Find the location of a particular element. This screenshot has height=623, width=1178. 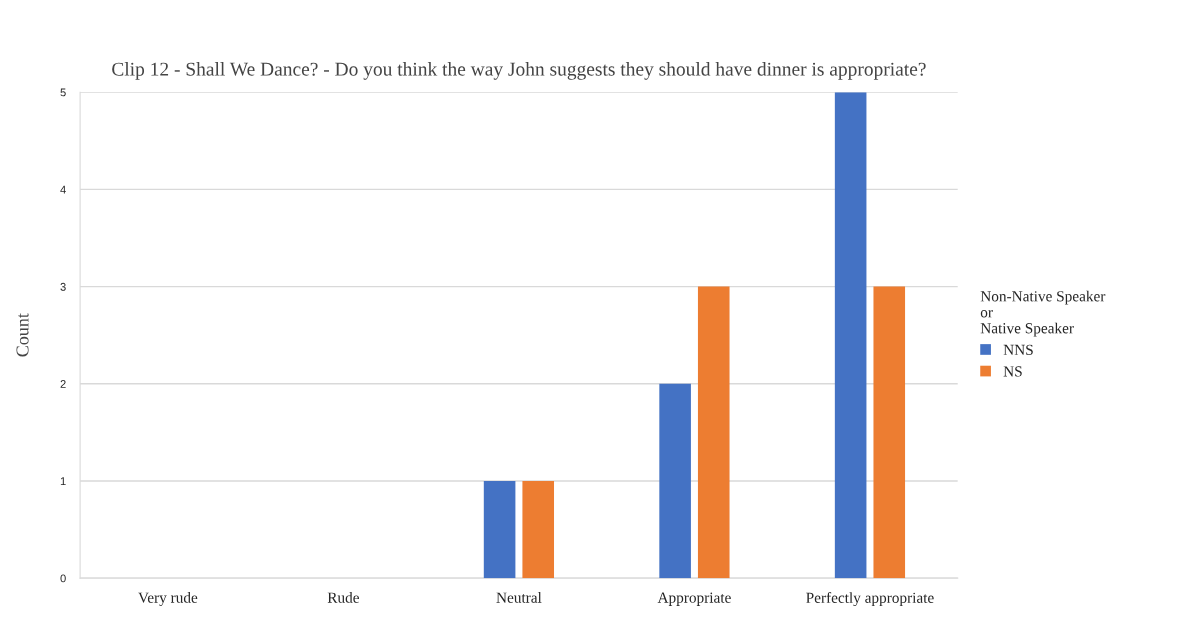

y-tick-label: 5 is located at coordinates (63, 92).